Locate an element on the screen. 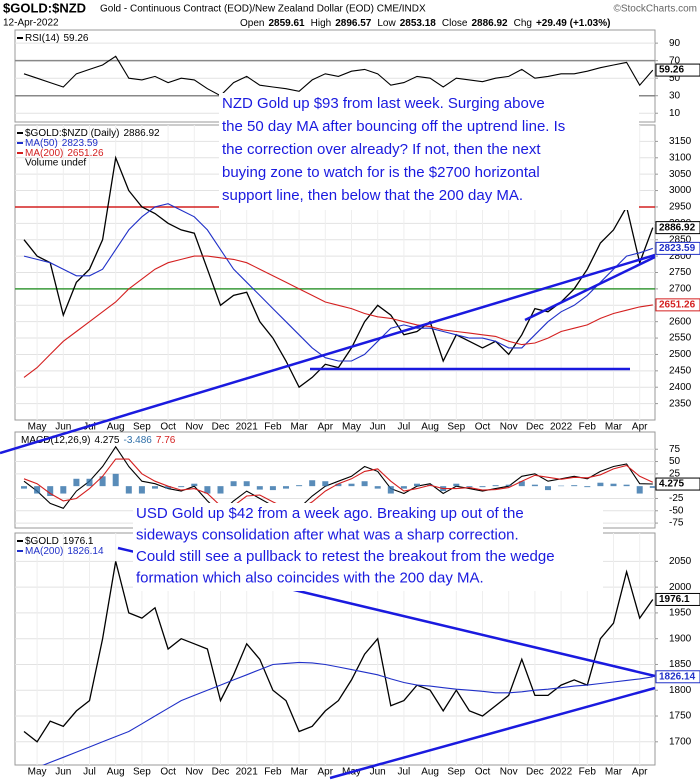 The height and width of the screenshot is (780, 700). y-tick-label: 2350 is located at coordinates (680, 403).